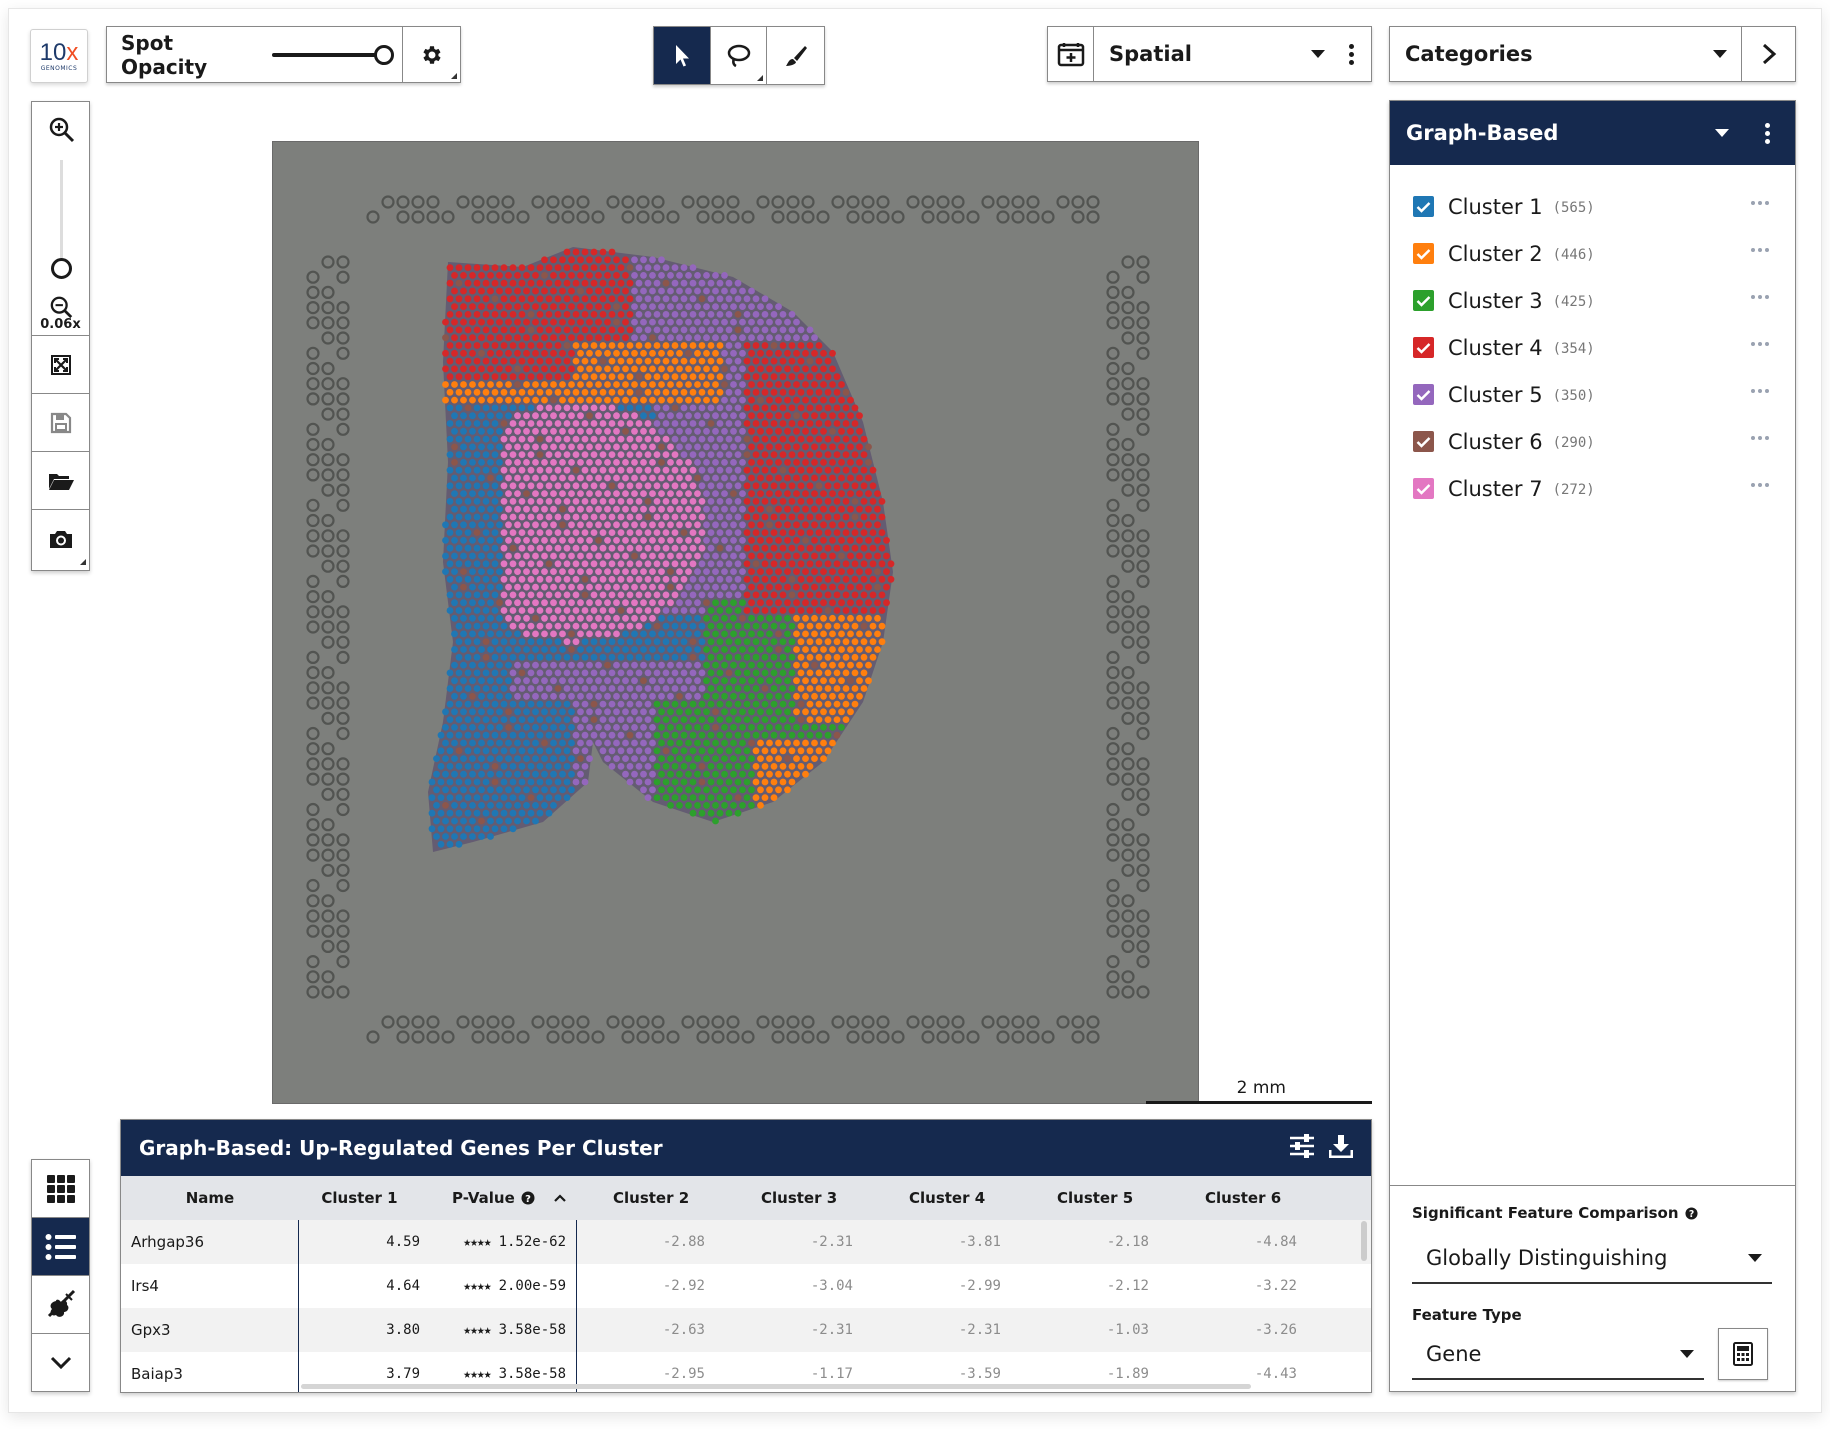  I want to click on expand-toolbar-button, so click(60, 1363).